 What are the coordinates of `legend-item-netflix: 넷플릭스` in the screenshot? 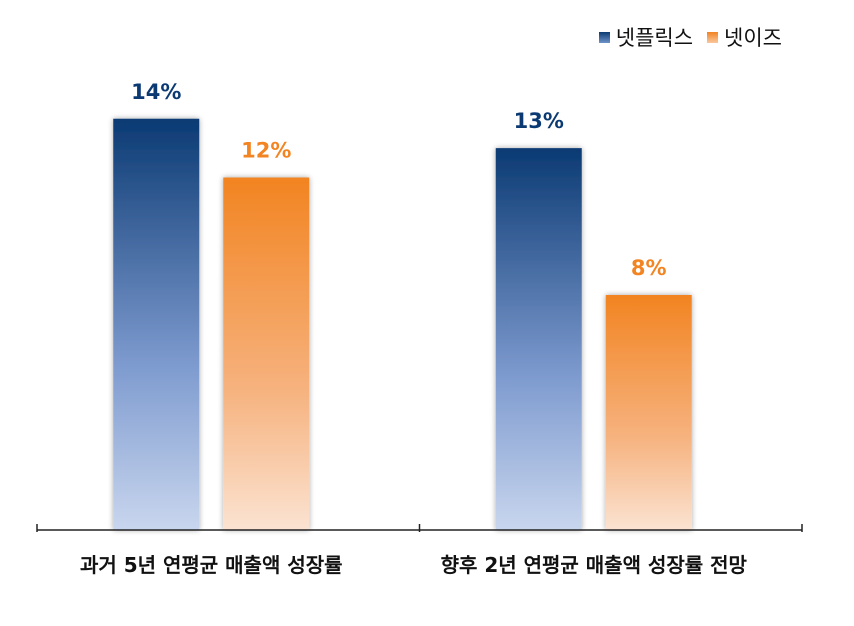 It's located at (646, 37).